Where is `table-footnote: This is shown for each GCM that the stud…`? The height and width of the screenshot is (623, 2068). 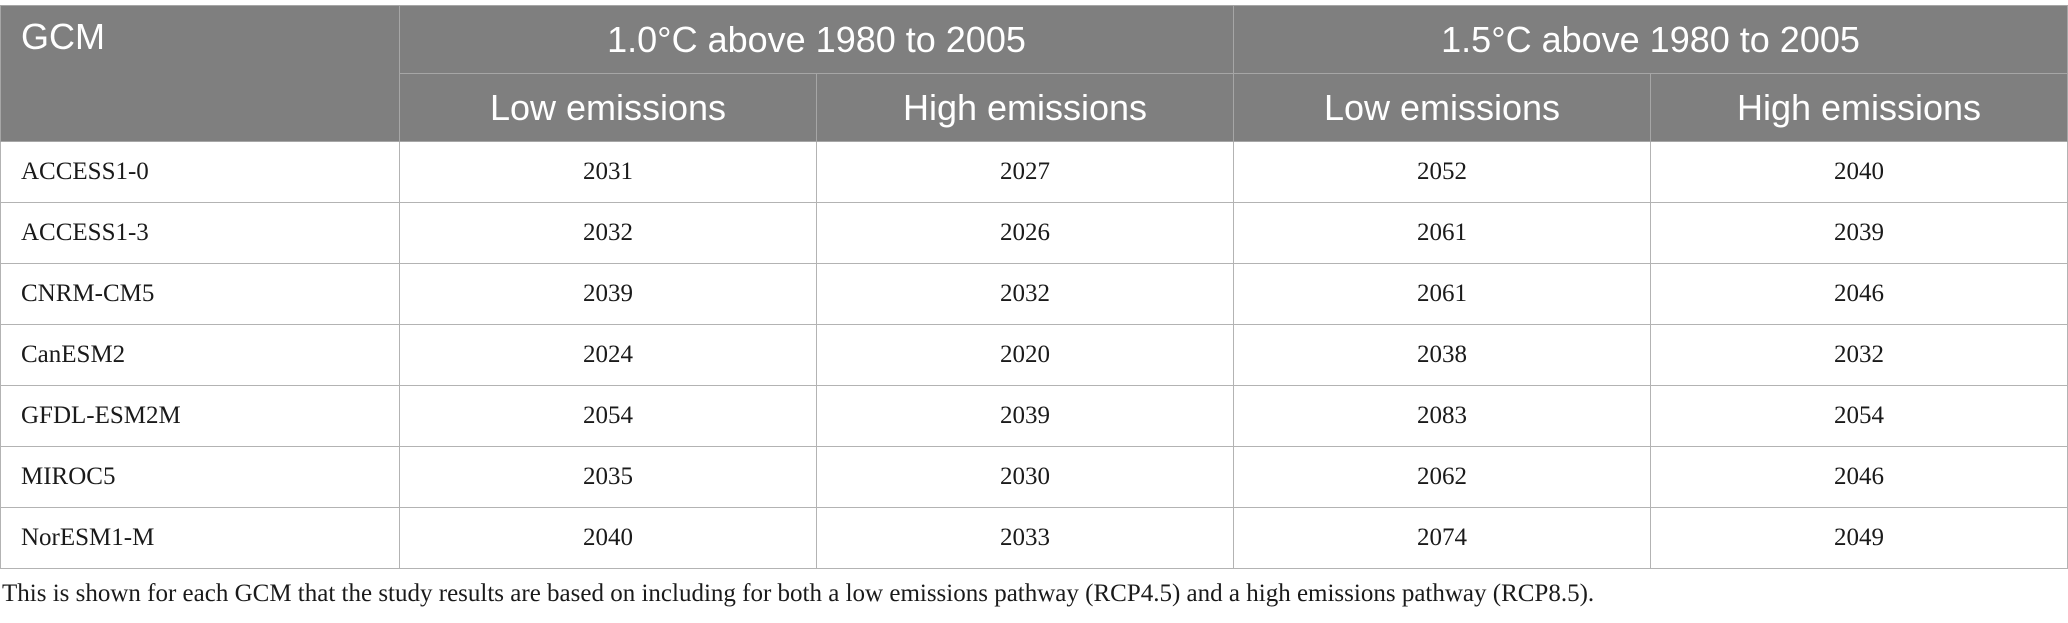 table-footnote: This is shown for each GCM that the stud… is located at coordinates (798, 593).